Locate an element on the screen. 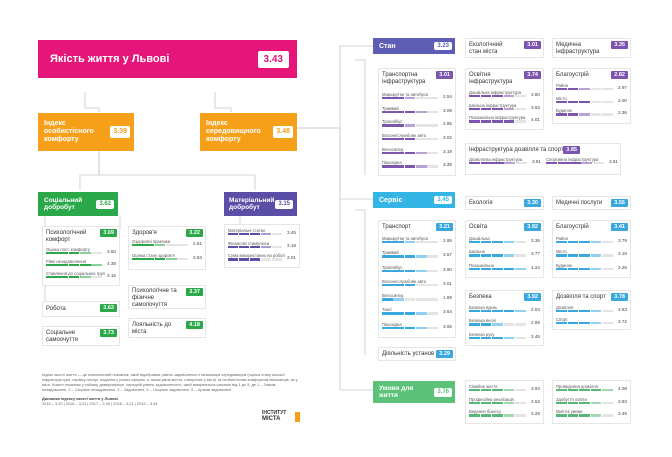 The image size is (672, 457). leisure-infra-row-b: Спортивна інфраструктура 3.81 is located at coordinates (582, 162).